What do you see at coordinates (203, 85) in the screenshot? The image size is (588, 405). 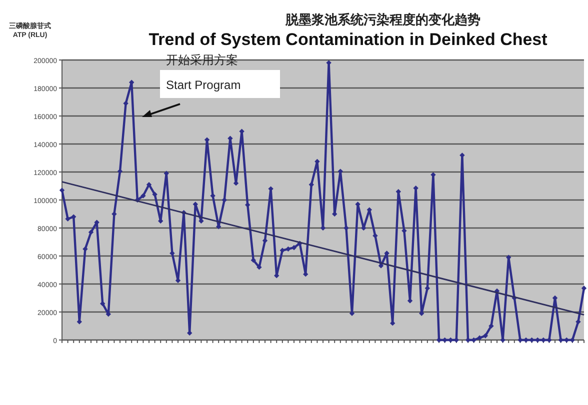 I see `annotation: Start Program` at bounding box center [203, 85].